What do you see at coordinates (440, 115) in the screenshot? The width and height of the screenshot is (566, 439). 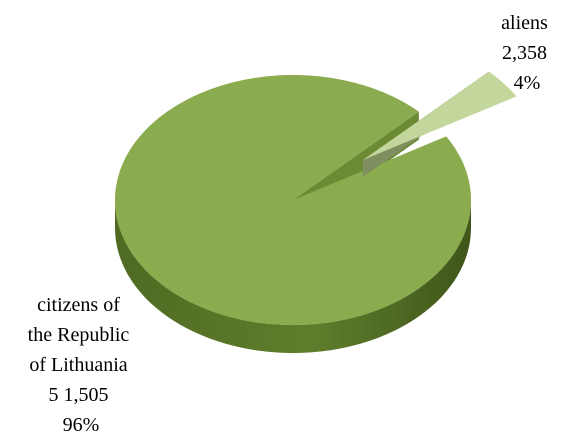 I see `pie-slice-aliens-top` at bounding box center [440, 115].